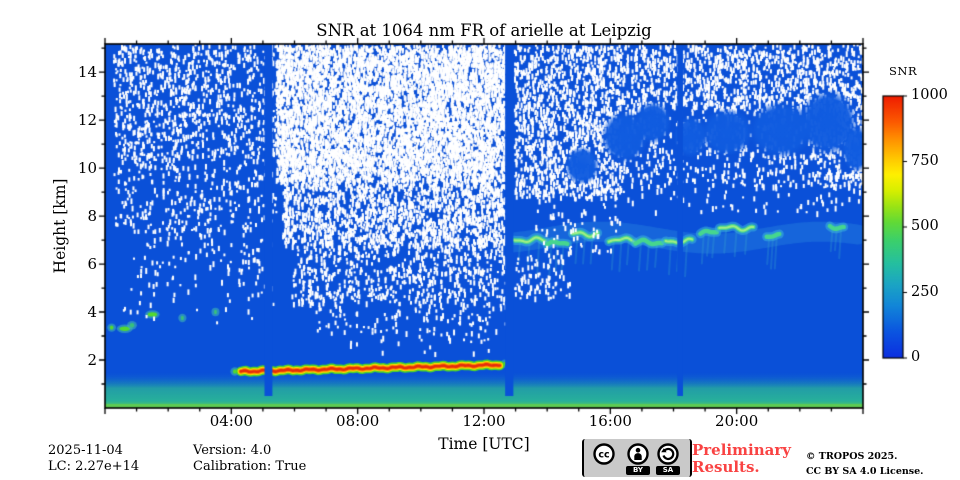 The width and height of the screenshot is (960, 480). Describe the element at coordinates (358, 421) in the screenshot. I see `x-tick-label: 08:00` at that location.